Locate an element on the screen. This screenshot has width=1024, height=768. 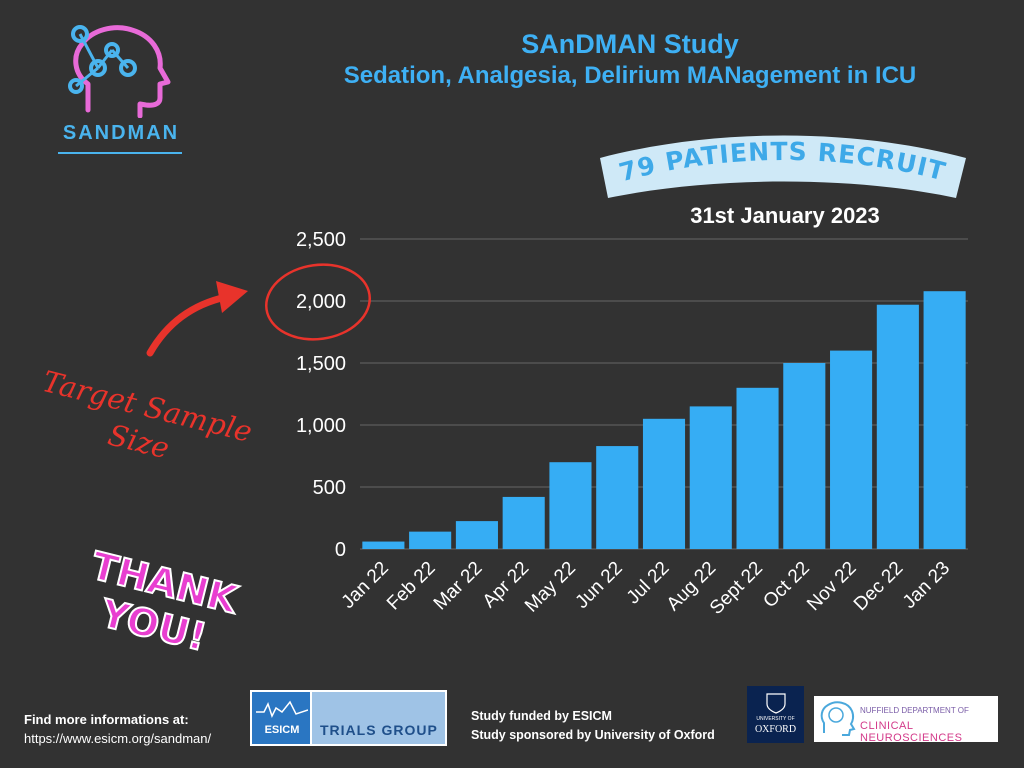
x-tick-label: Dec 22 is located at coordinates (878, 586).